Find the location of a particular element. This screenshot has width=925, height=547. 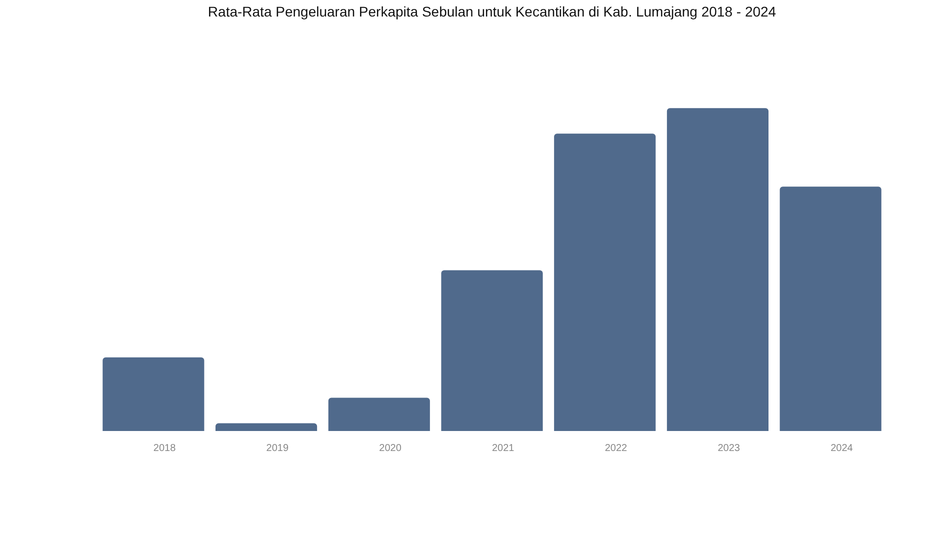

x-tick-label: 2023 is located at coordinates (729, 448).